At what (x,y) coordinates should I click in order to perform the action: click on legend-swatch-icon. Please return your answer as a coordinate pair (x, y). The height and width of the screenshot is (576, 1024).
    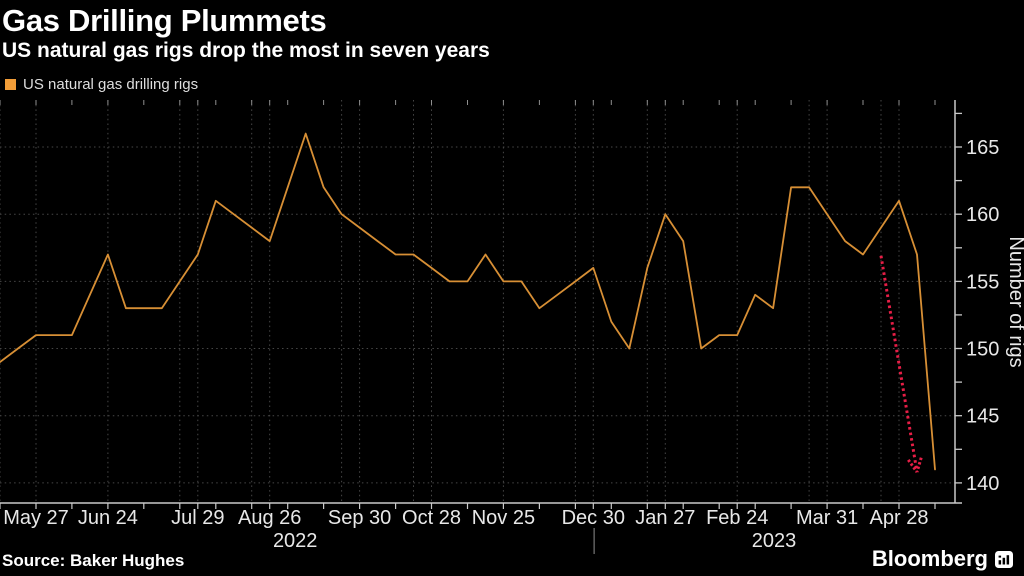
    Looking at the image, I should click on (10, 84).